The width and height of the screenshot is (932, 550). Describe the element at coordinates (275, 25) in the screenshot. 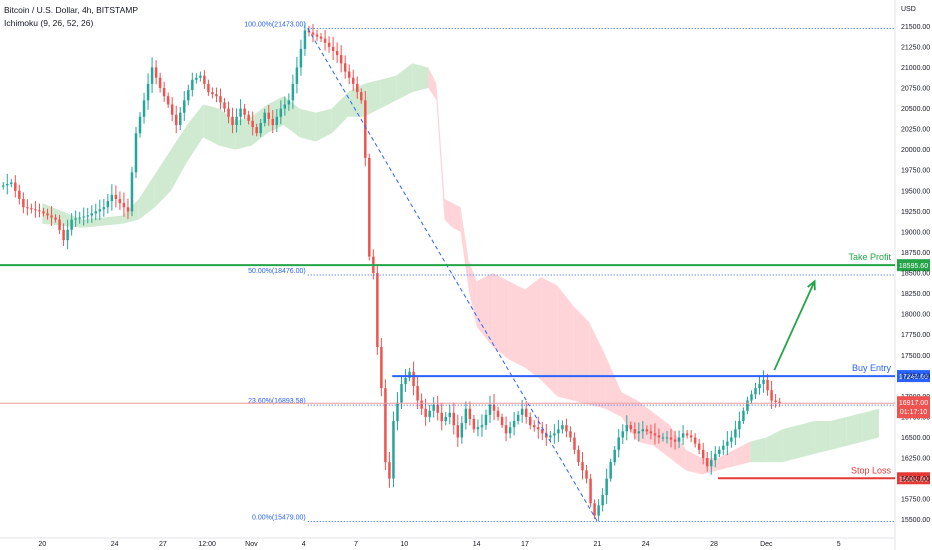

I see `fib-level-label: 100.00%(21473.00)` at that location.